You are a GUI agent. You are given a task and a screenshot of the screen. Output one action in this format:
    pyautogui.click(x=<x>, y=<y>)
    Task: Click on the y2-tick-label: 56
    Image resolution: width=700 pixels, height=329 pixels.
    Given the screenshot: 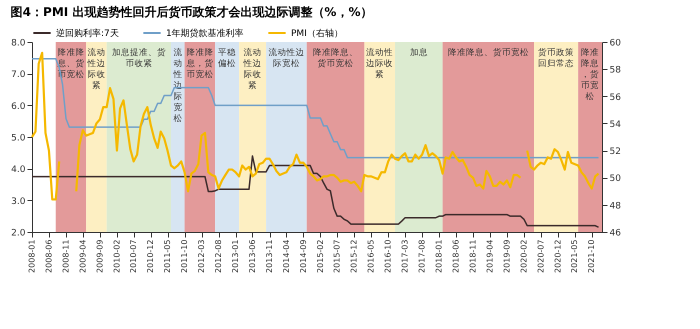 What is the action you would take?
    pyautogui.click(x=616, y=97)
    